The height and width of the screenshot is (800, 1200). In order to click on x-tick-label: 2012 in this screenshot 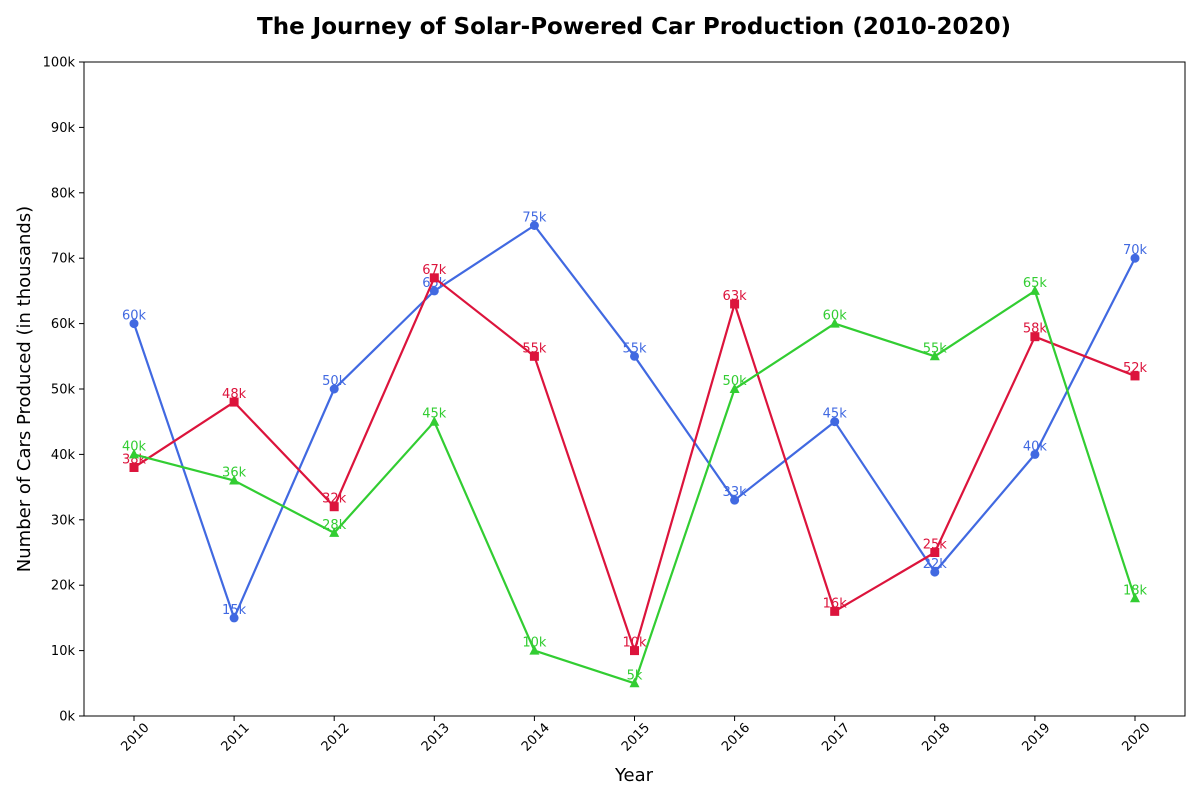, I will do `click(336, 738)`.